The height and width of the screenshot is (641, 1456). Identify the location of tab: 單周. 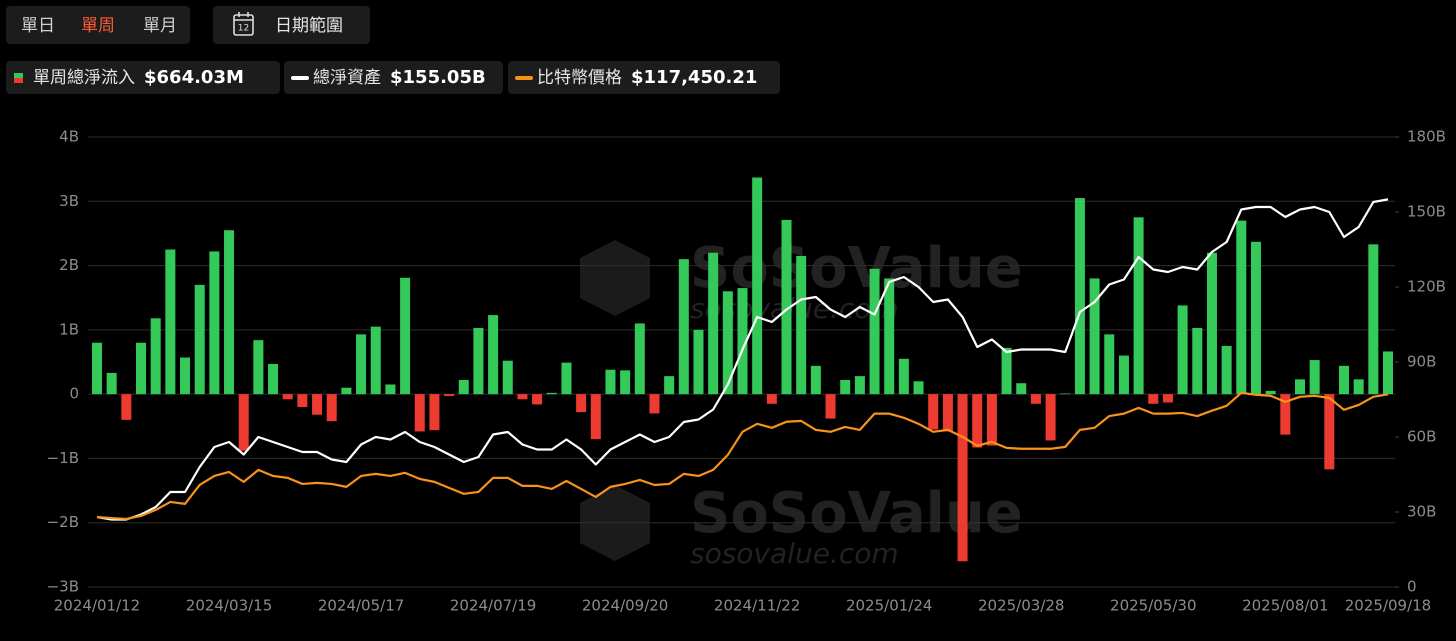
(98, 26).